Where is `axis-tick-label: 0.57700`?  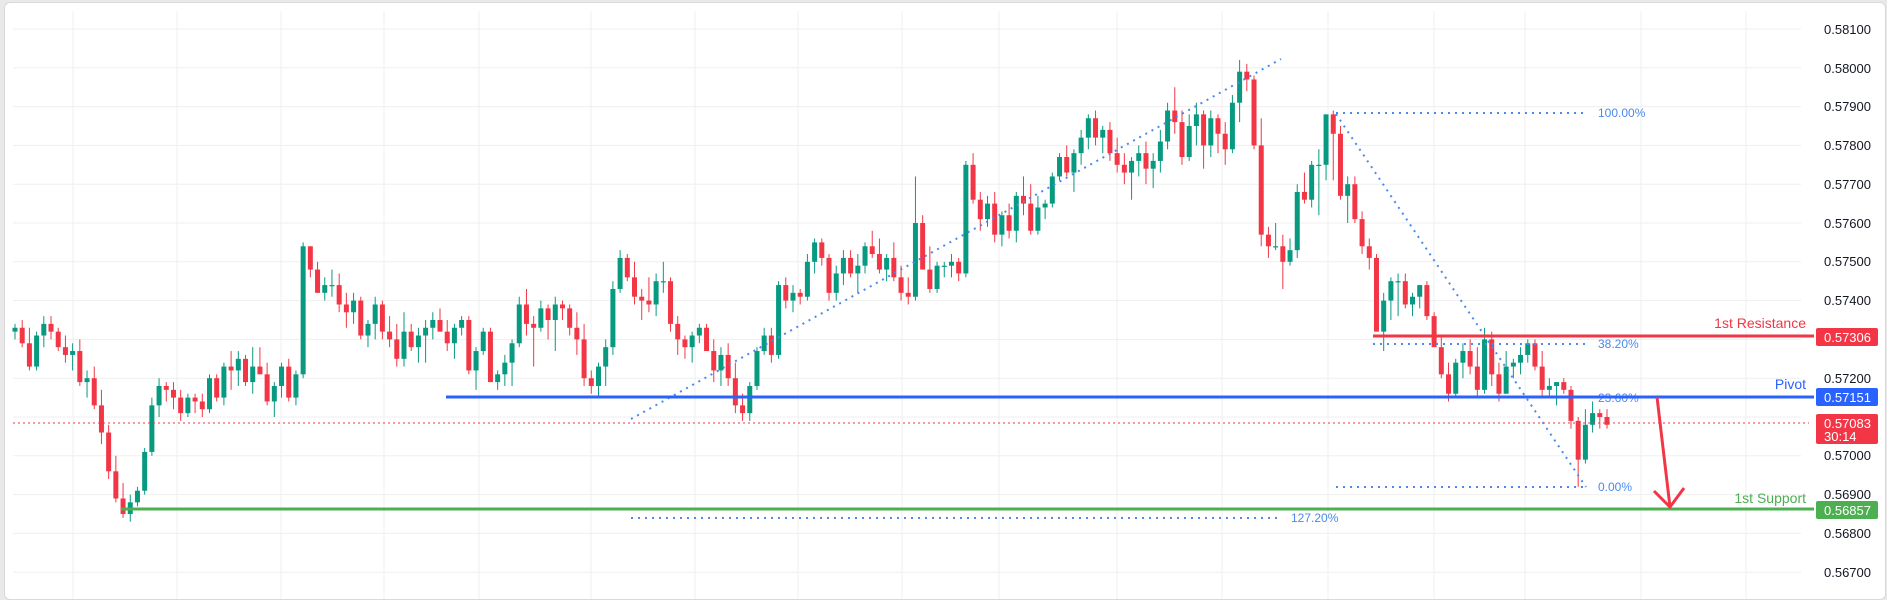
axis-tick-label: 0.57700 is located at coordinates (1847, 184).